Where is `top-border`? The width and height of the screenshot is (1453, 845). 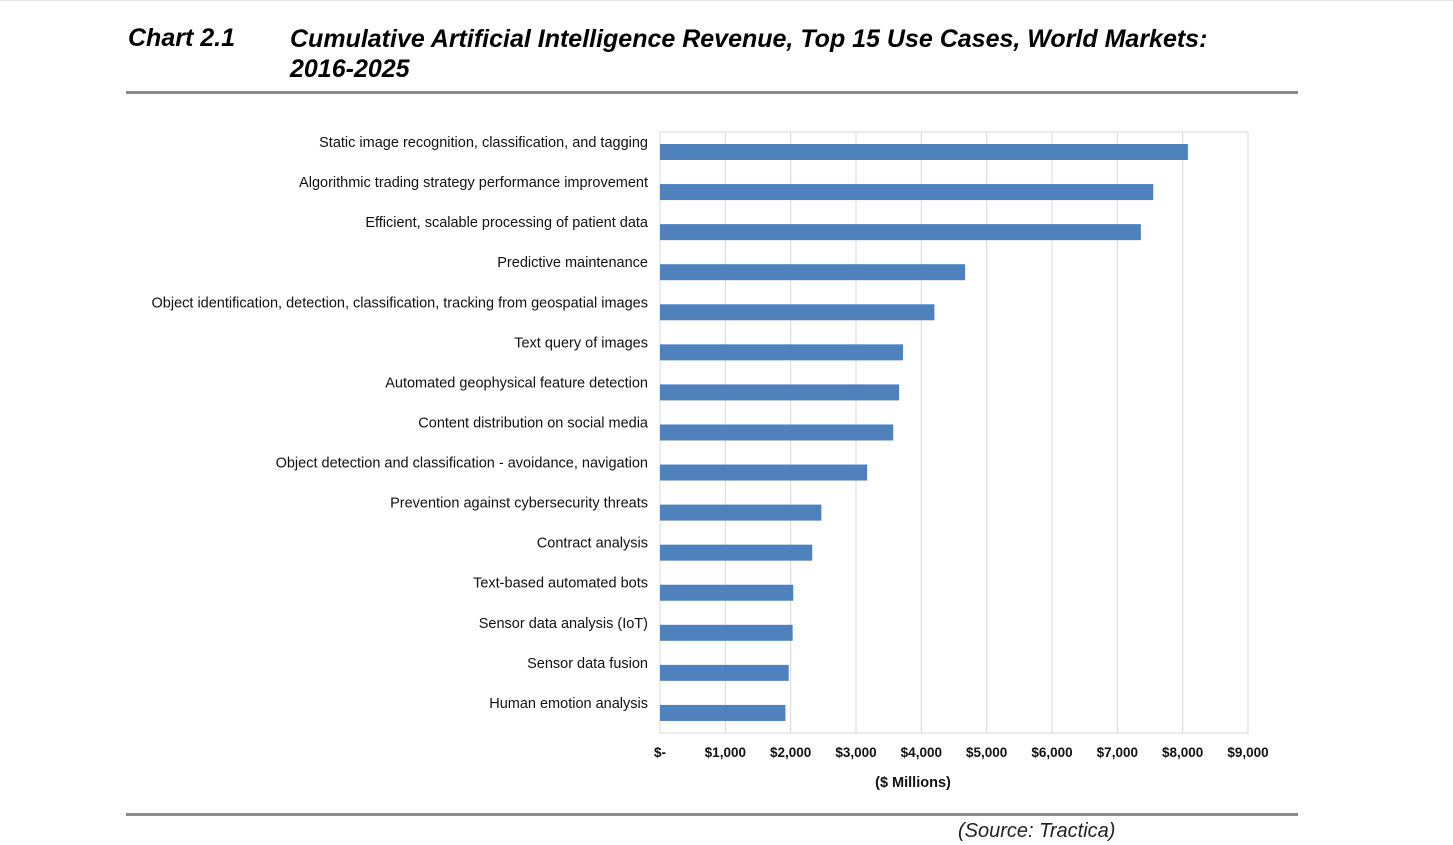 top-border is located at coordinates (726, 0).